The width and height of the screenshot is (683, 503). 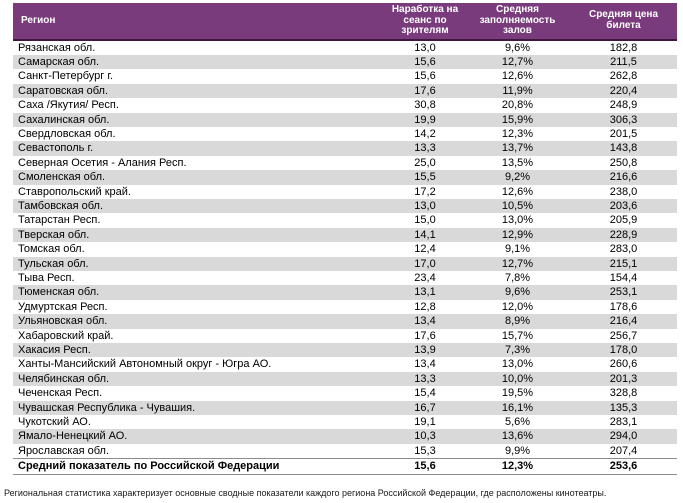 I want to click on region-cell: Рязанская обл., so click(x=57, y=47).